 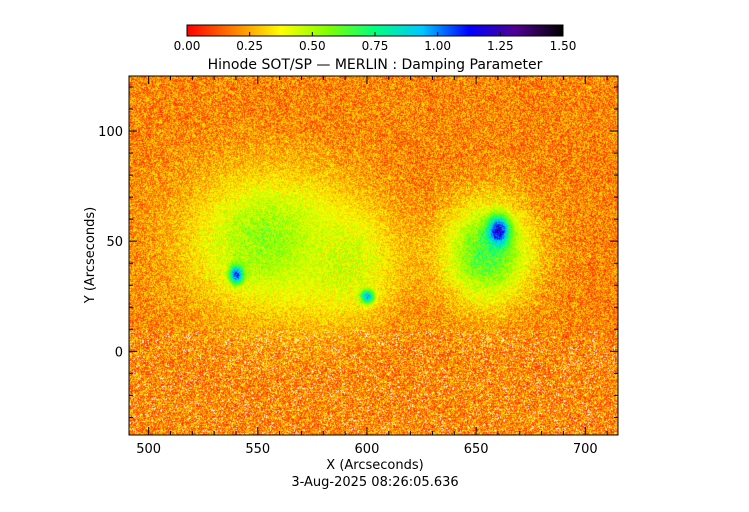 What do you see at coordinates (563, 46) in the screenshot?
I see `colorbar-tick-label: 1.50` at bounding box center [563, 46].